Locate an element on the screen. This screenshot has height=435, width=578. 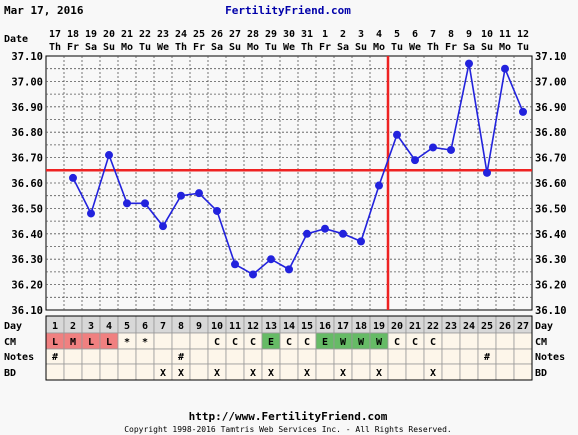
date-label: 17 is located at coordinates (55, 34).